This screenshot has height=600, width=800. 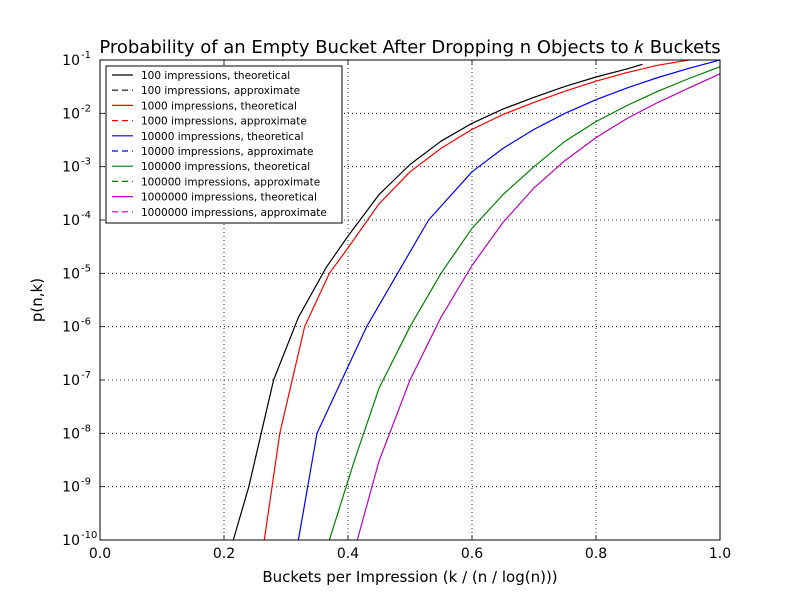 What do you see at coordinates (224, 554) in the screenshot?
I see `x-tick-label: 0.2` at bounding box center [224, 554].